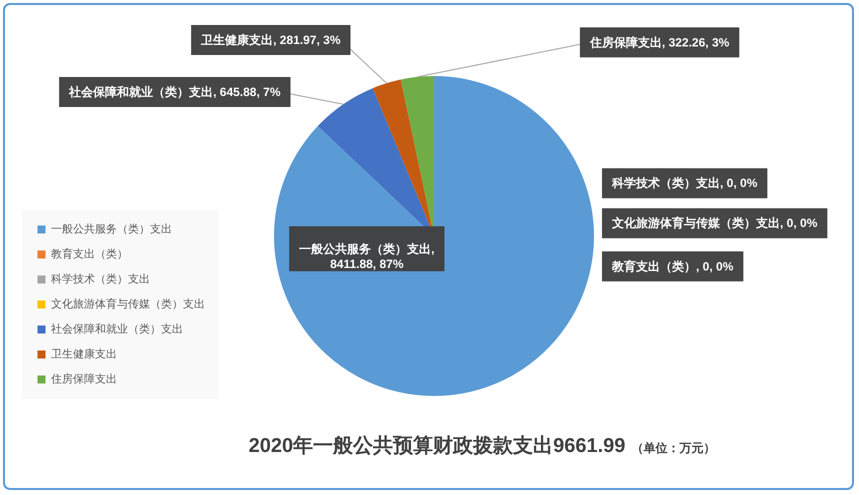  What do you see at coordinates (111, 229) in the screenshot?
I see `legend-label: 一般公共服务（类）支出` at bounding box center [111, 229].